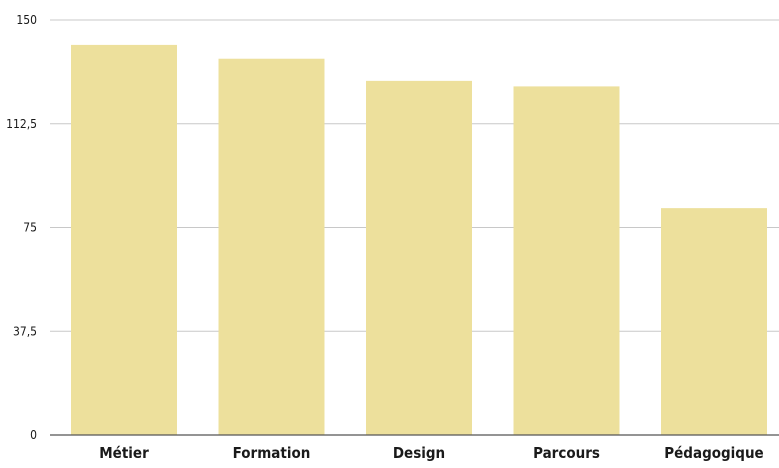 The width and height of the screenshot is (779, 468). What do you see at coordinates (30, 228) in the screenshot?
I see `y-tick-label: 75` at bounding box center [30, 228].